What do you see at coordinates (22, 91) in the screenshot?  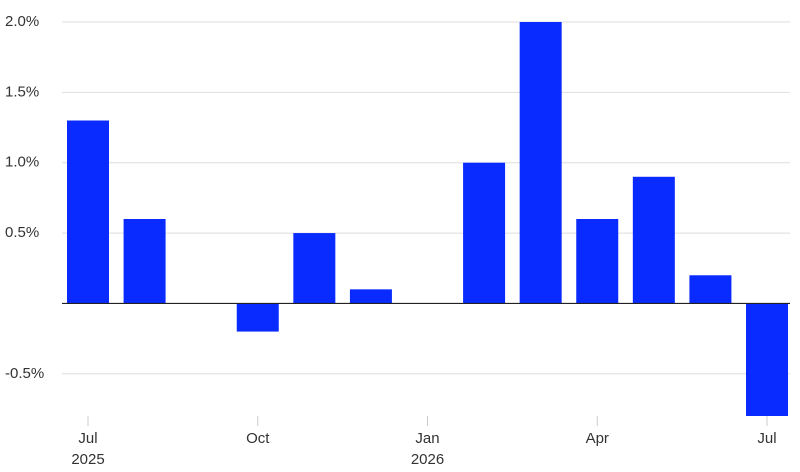 I see `y-tick-label: 1.5%` at bounding box center [22, 91].